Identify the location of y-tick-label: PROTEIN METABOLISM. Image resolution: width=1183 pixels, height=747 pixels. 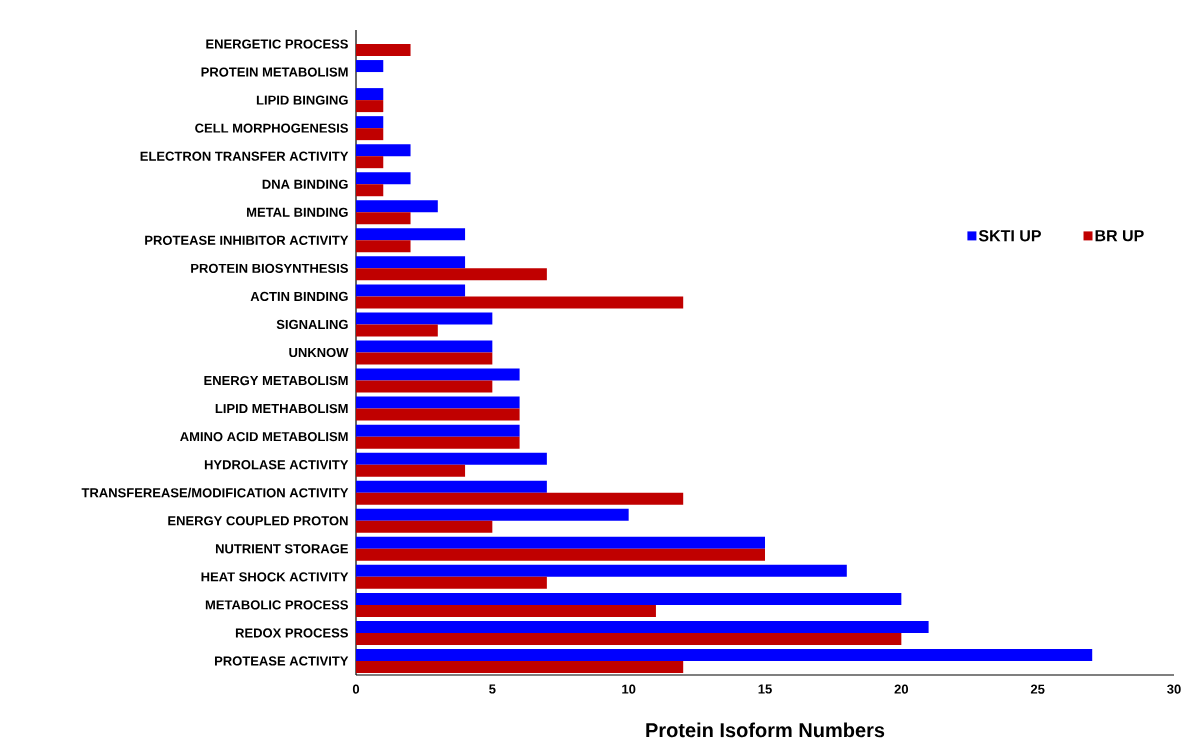
(274, 72).